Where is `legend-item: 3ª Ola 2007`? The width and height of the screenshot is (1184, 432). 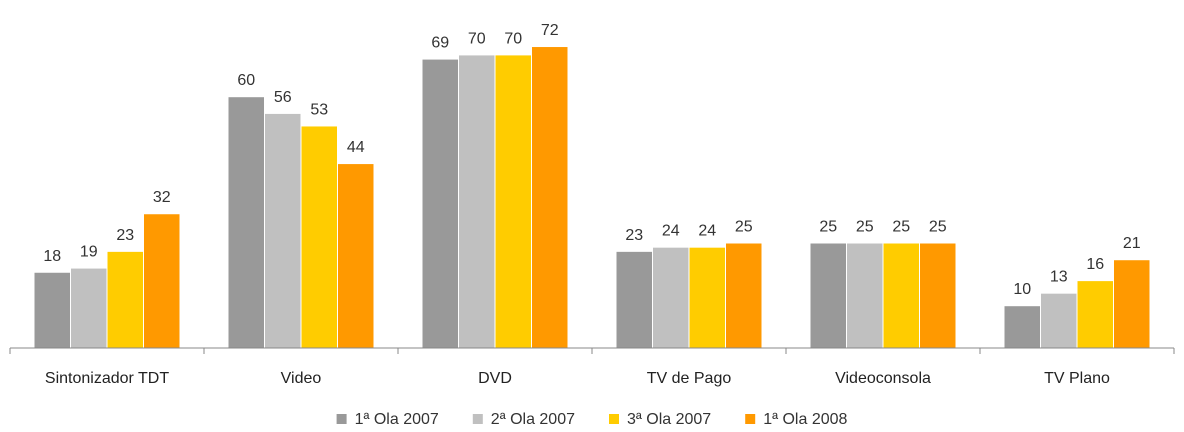
legend-item: 3ª Ola 2007 is located at coordinates (660, 419).